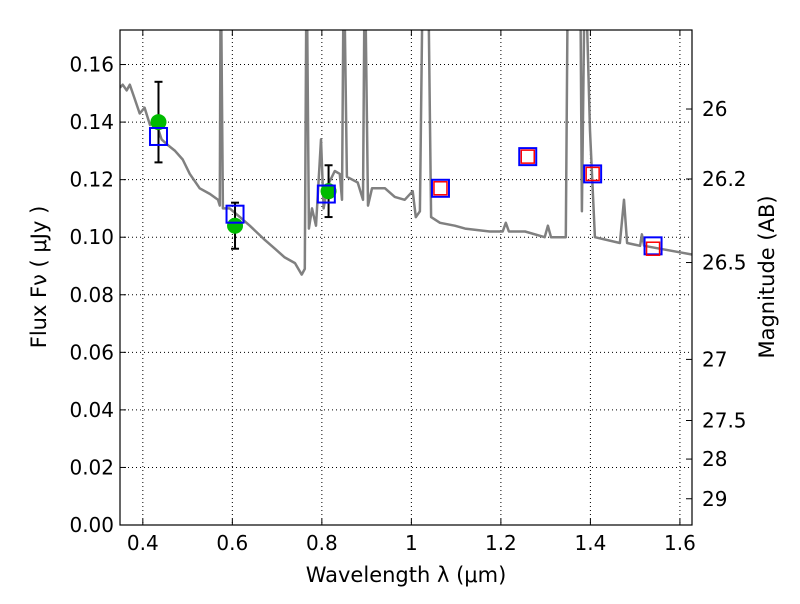 The height and width of the screenshot is (604, 800). I want to click on right-tick-label: 26, so click(714, 109).